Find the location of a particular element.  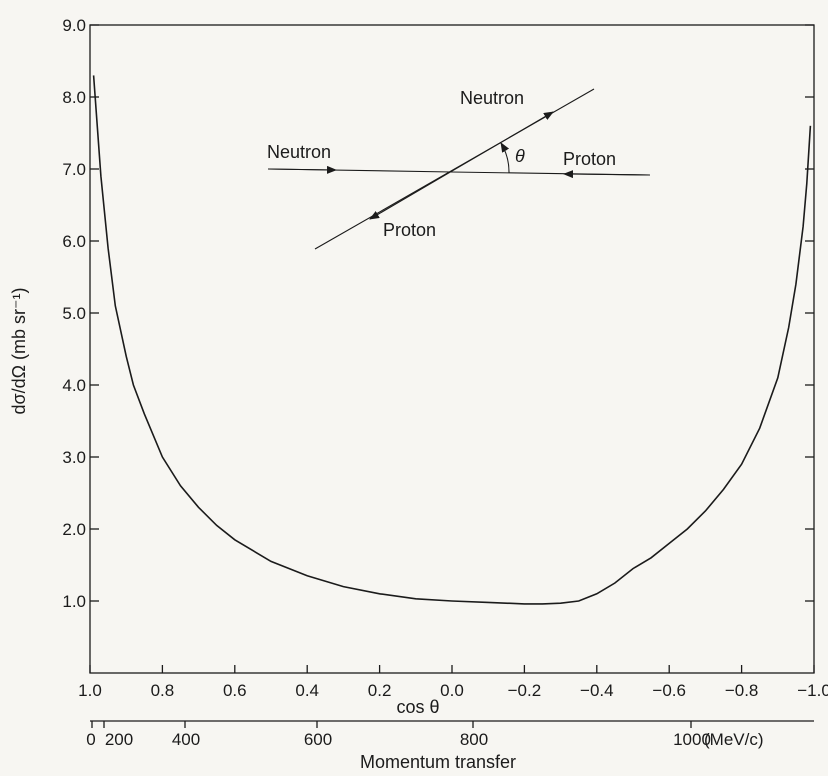

momentum-tick-label: 600 is located at coordinates (318, 739).